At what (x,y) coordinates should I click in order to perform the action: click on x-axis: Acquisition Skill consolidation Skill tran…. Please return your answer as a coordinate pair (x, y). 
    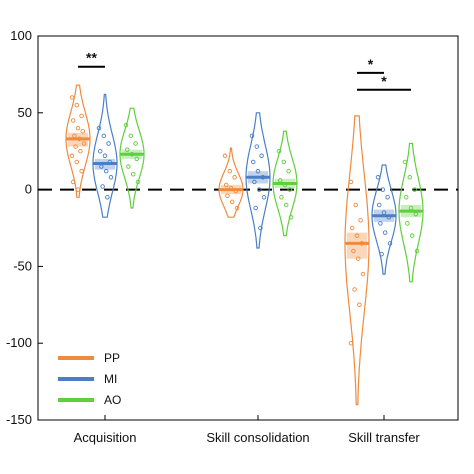
    Looking at the image, I should click on (247, 430).